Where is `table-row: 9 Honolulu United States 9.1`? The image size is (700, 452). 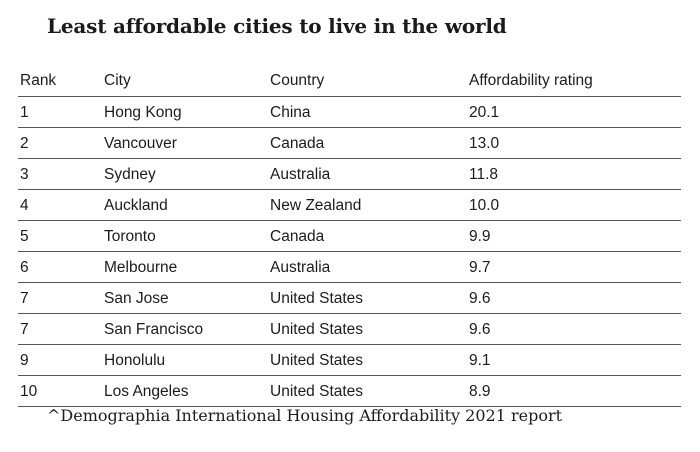
table-row: 9 Honolulu United States 9.1 is located at coordinates (349, 360).